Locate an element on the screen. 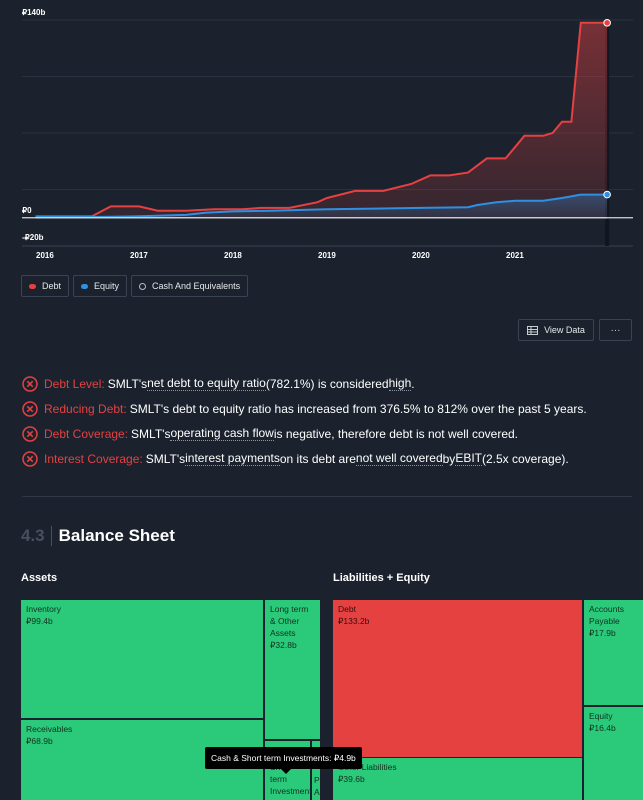 This screenshot has width=643, height=800. tile-physical-assets: Physical Assets is located at coordinates (316, 770).